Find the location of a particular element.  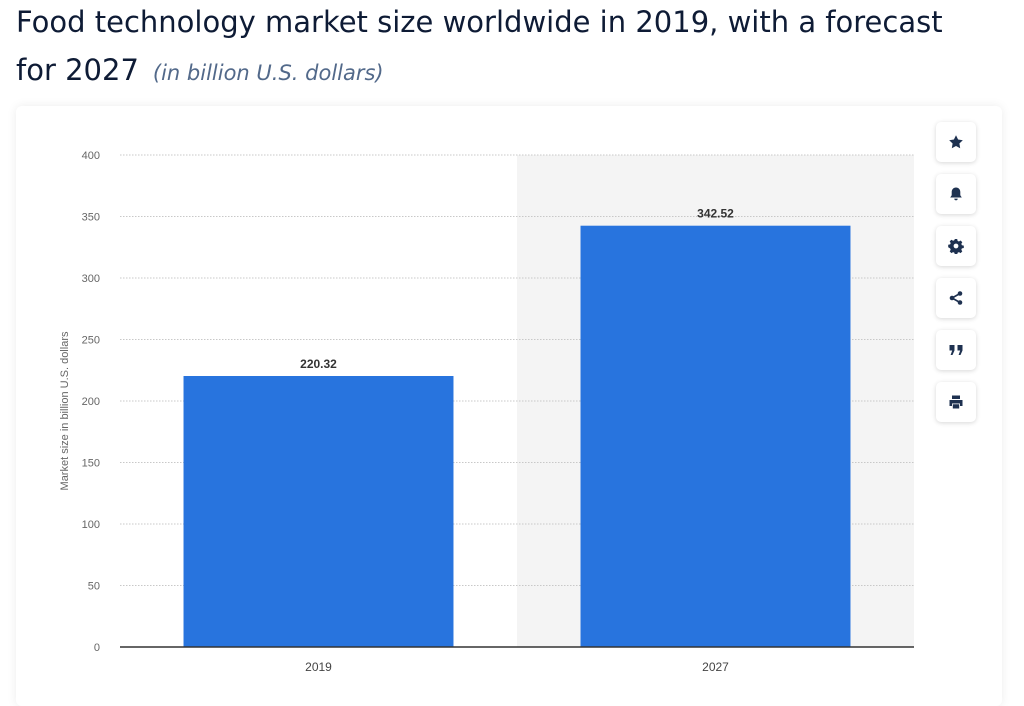

bar-value-label: 220.32 is located at coordinates (318, 364).